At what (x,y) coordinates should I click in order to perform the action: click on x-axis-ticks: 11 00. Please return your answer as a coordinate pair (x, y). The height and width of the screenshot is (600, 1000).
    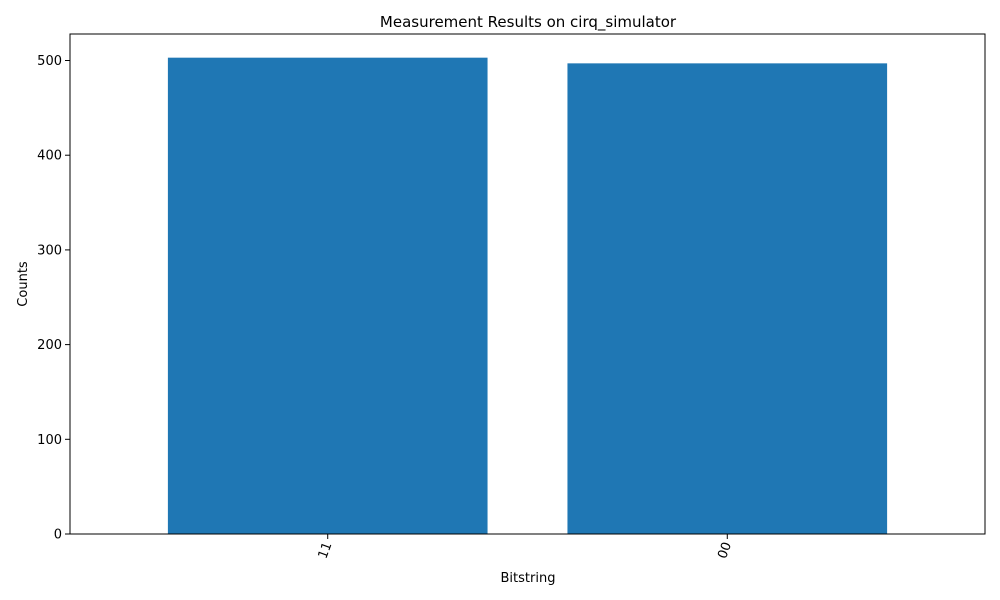
    Looking at the image, I should click on (525, 547).